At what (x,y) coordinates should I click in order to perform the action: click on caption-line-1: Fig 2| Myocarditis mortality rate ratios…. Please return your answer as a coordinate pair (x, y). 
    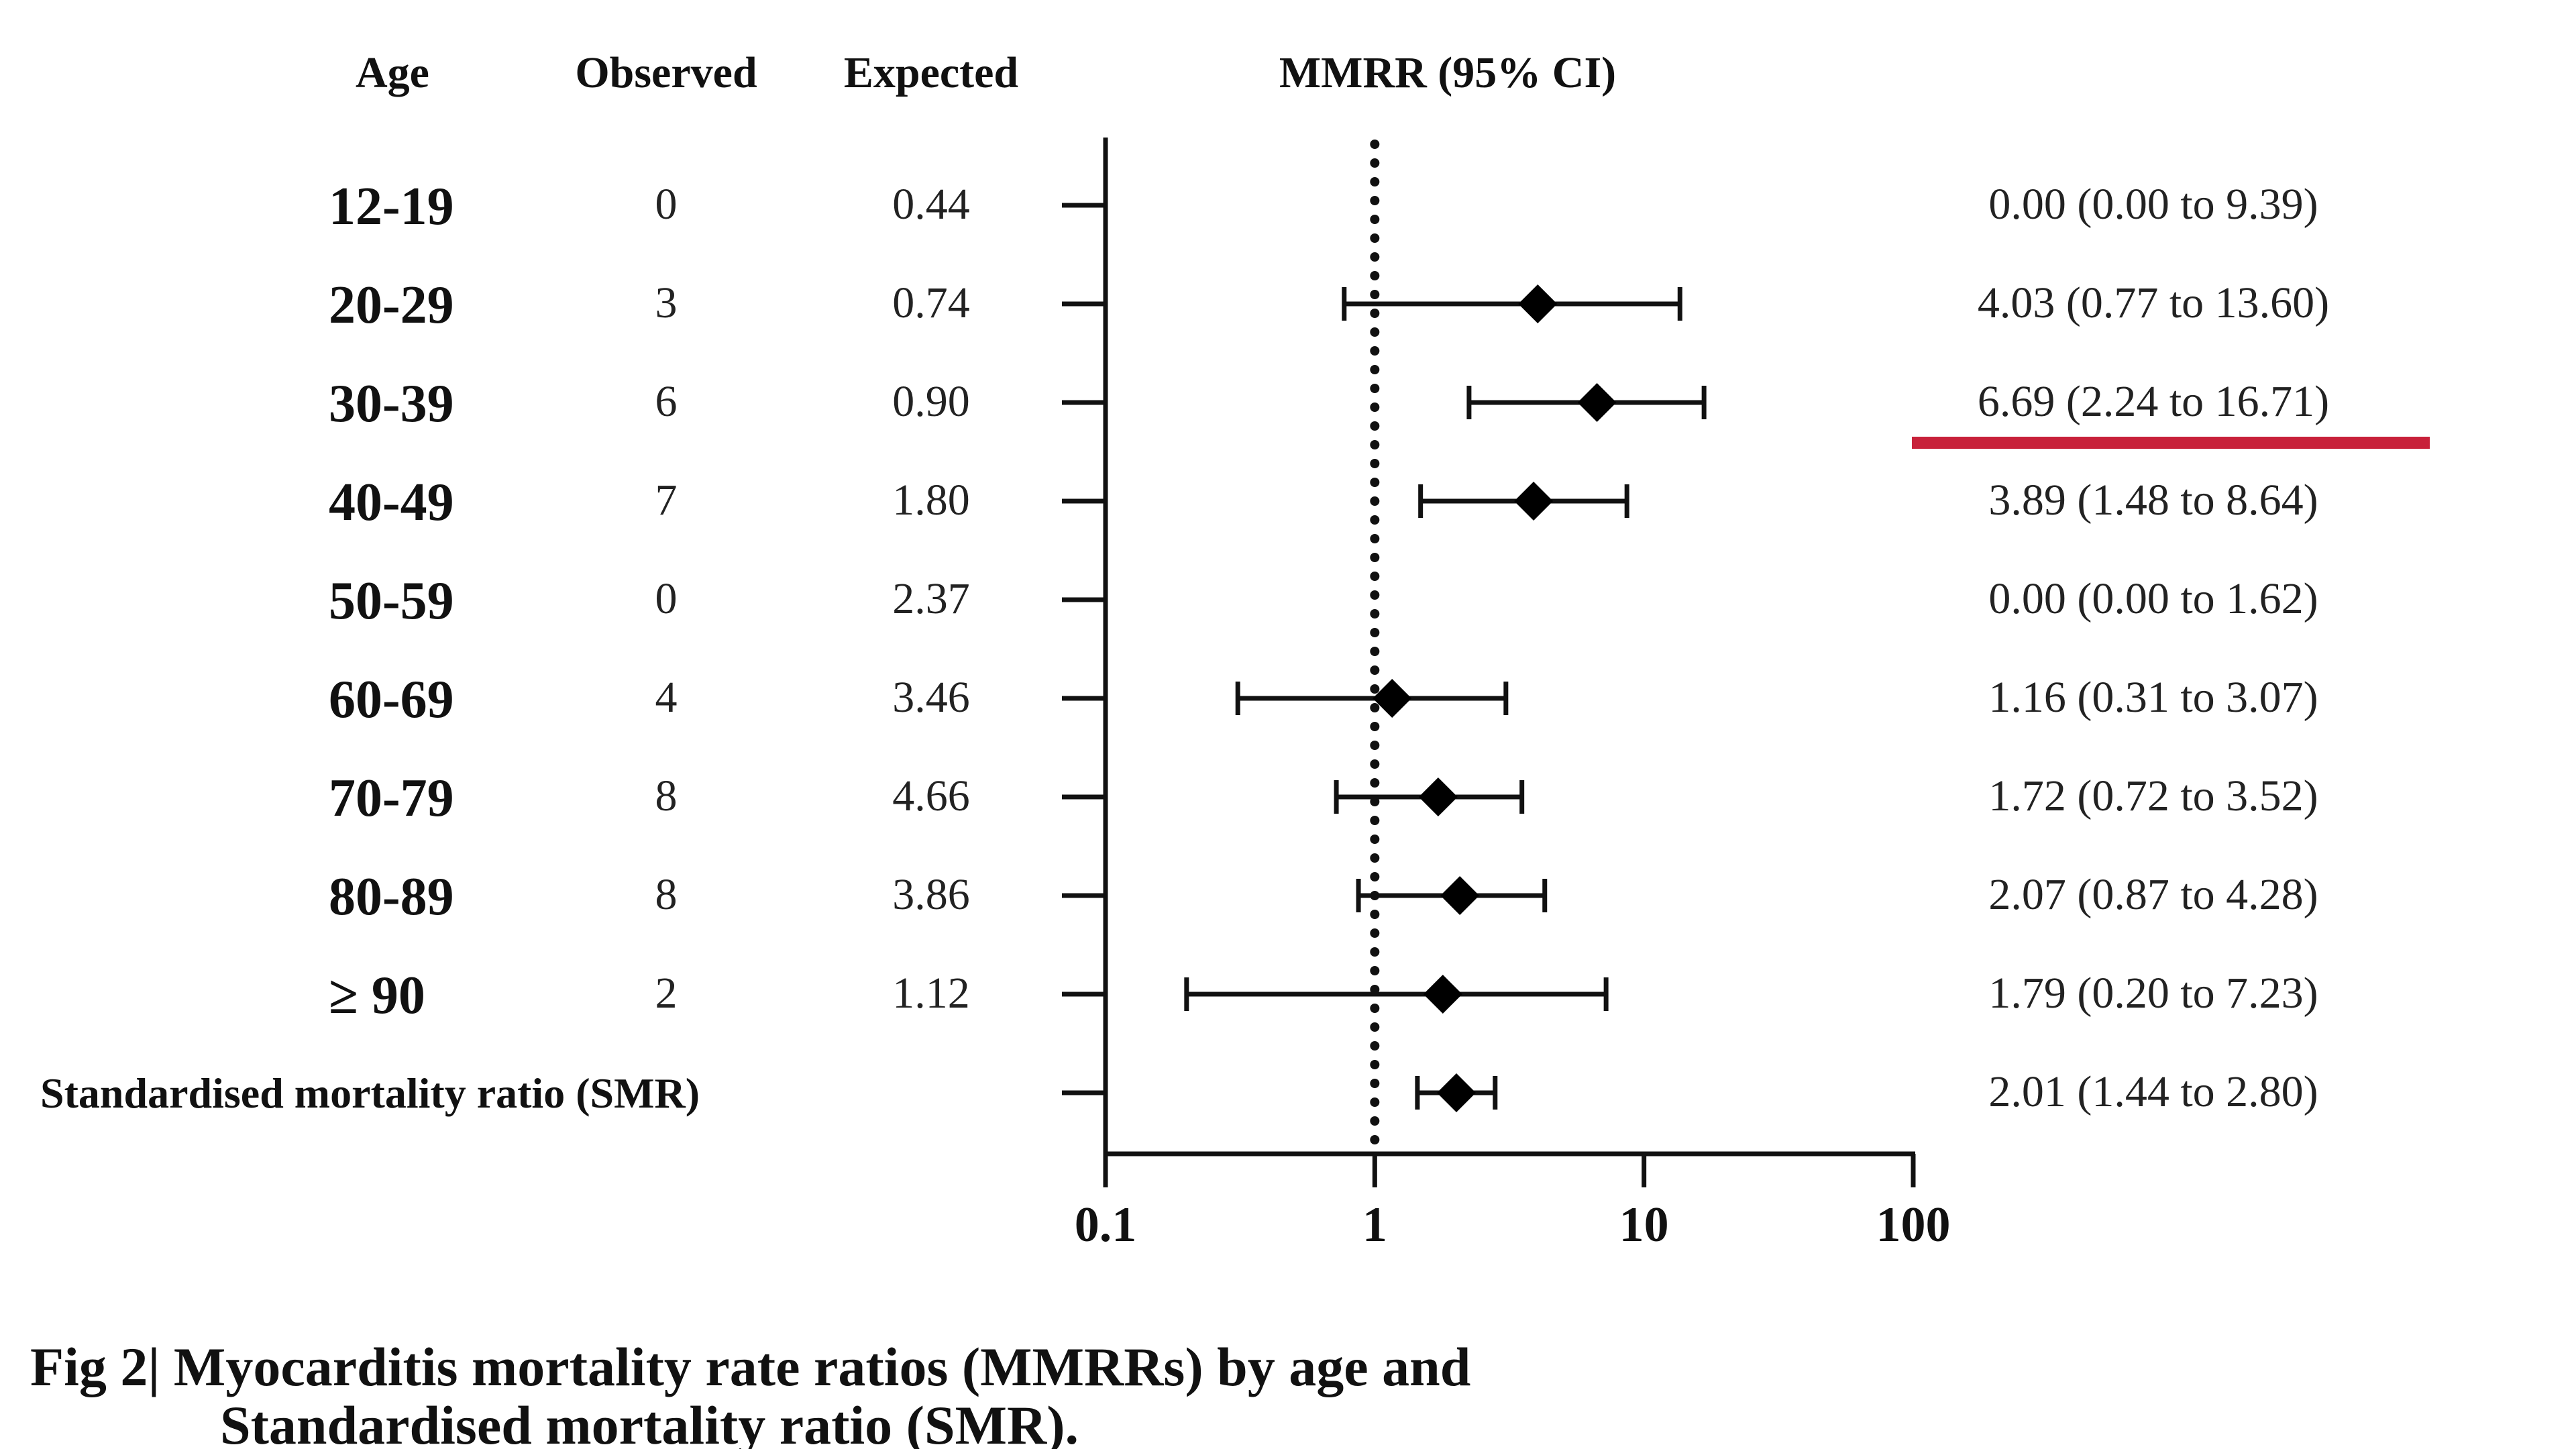
    Looking at the image, I should click on (750, 1366).